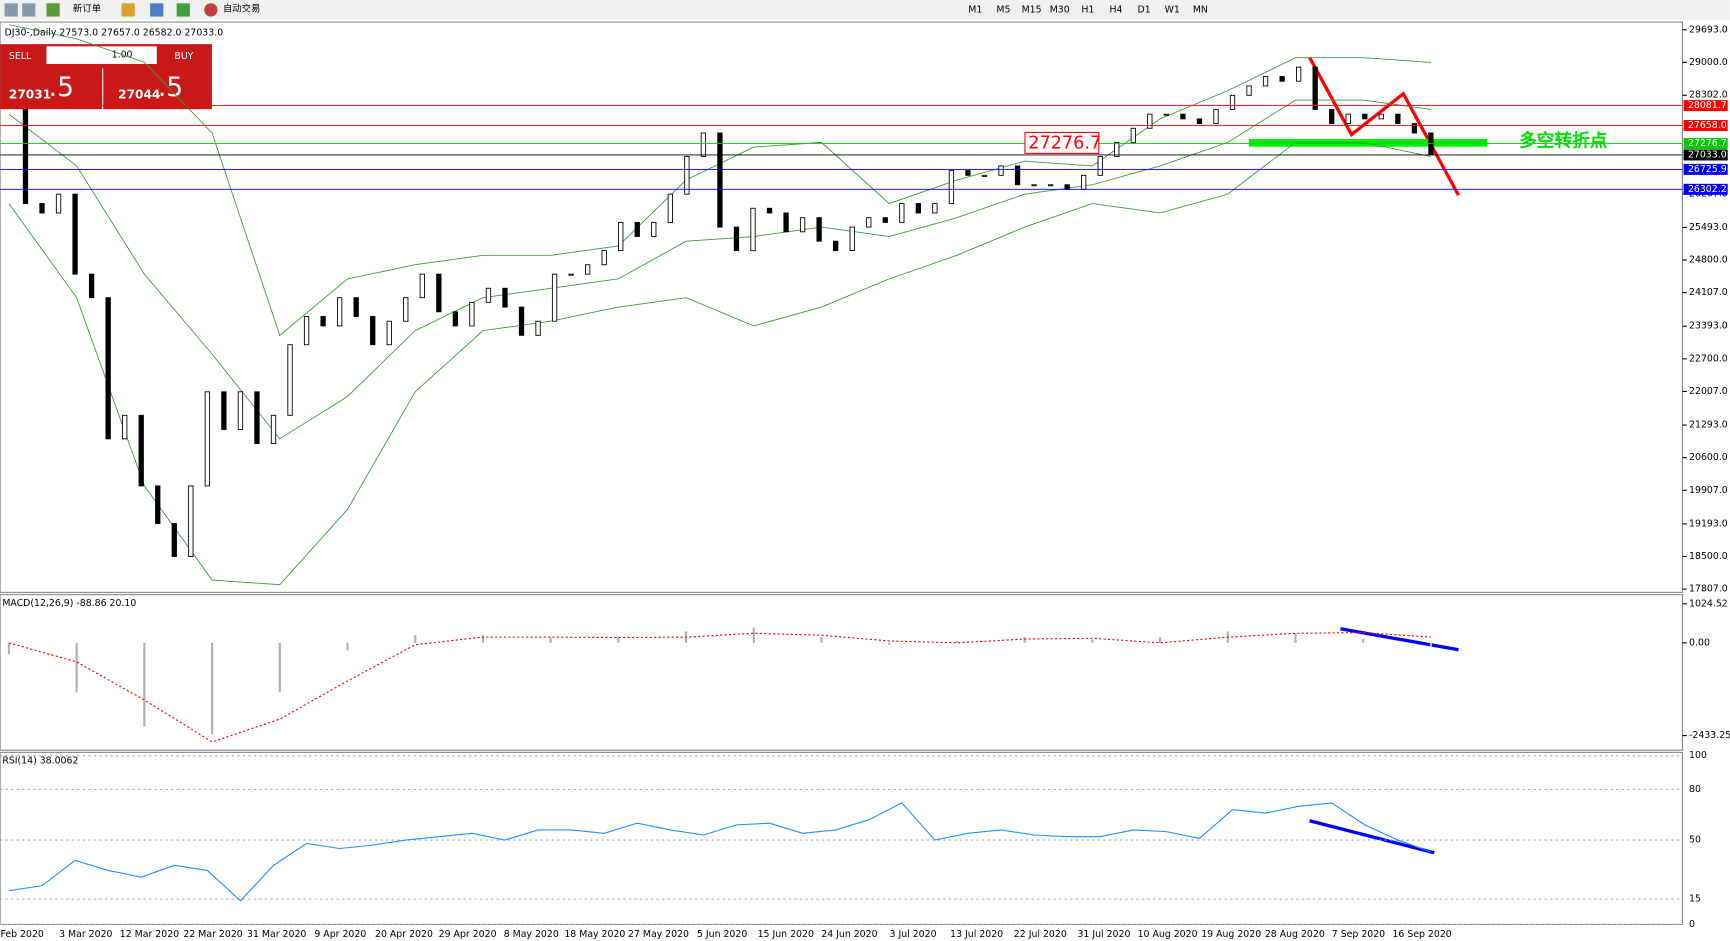 The width and height of the screenshot is (1730, 941). I want to click on level-label: 27276.7, so click(1707, 143).